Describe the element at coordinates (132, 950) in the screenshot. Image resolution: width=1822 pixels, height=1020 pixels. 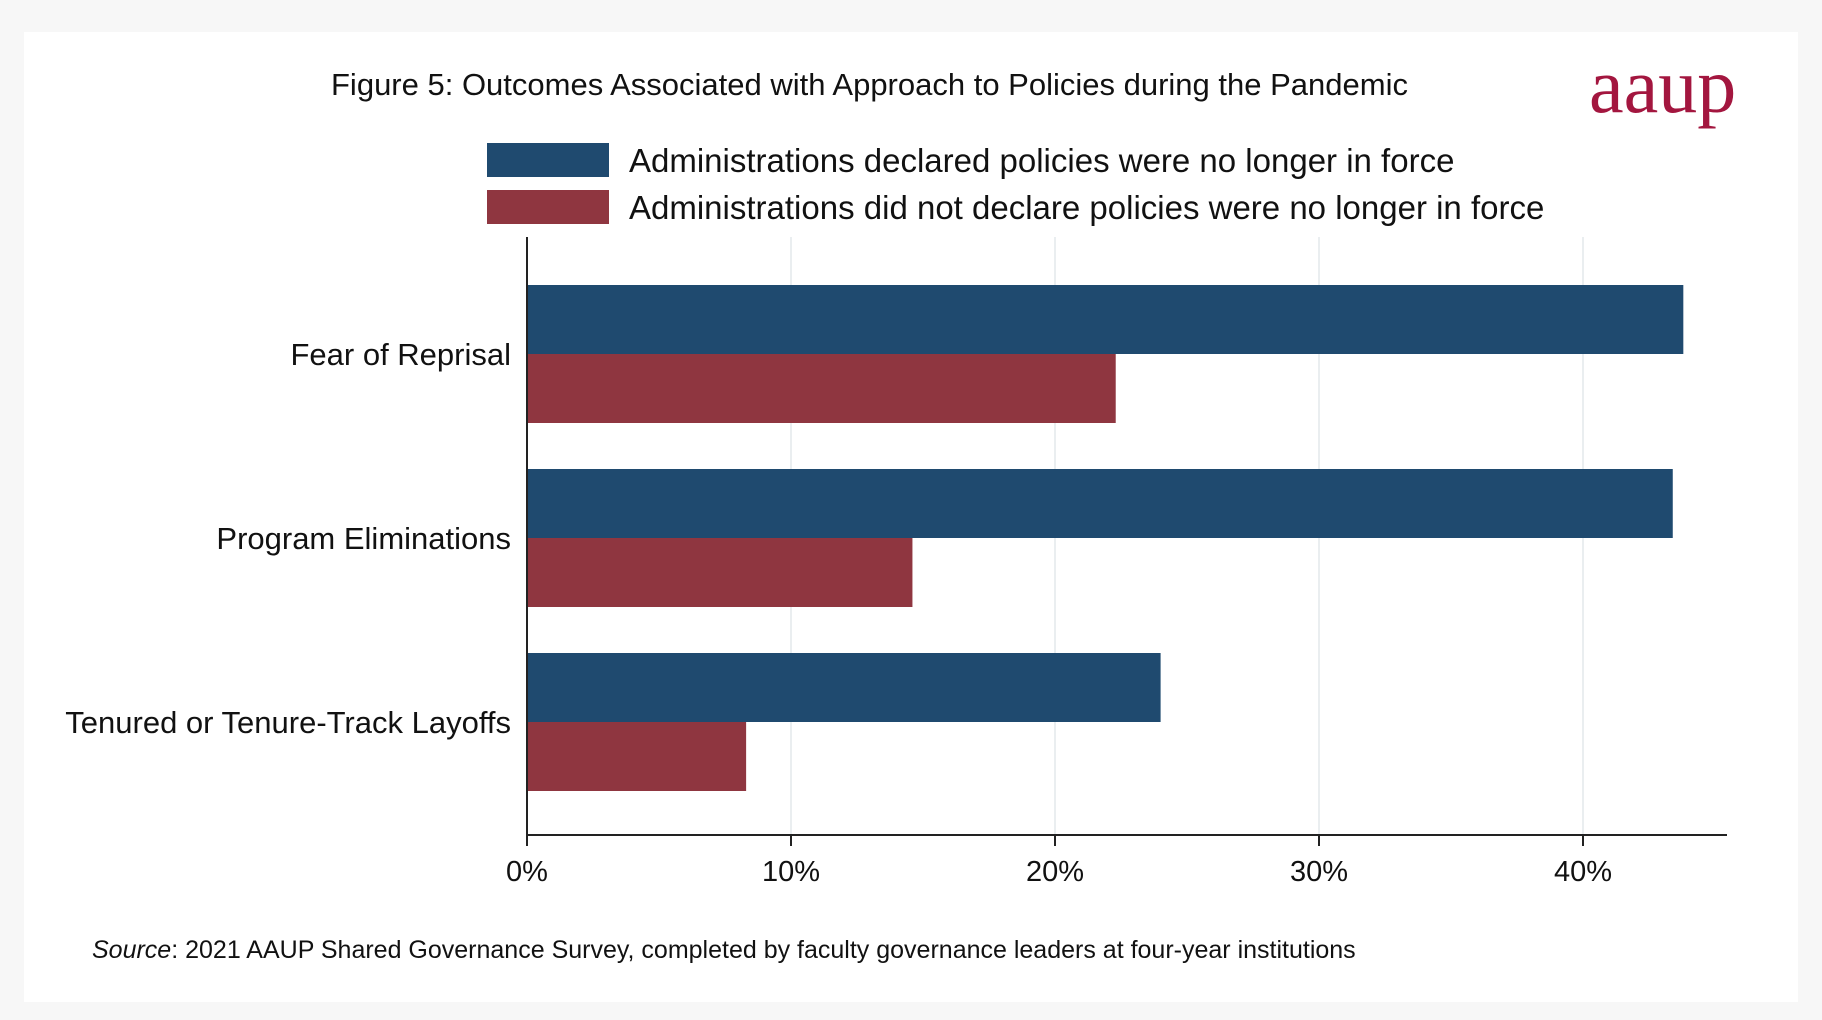
I see `source-label: Source` at that location.